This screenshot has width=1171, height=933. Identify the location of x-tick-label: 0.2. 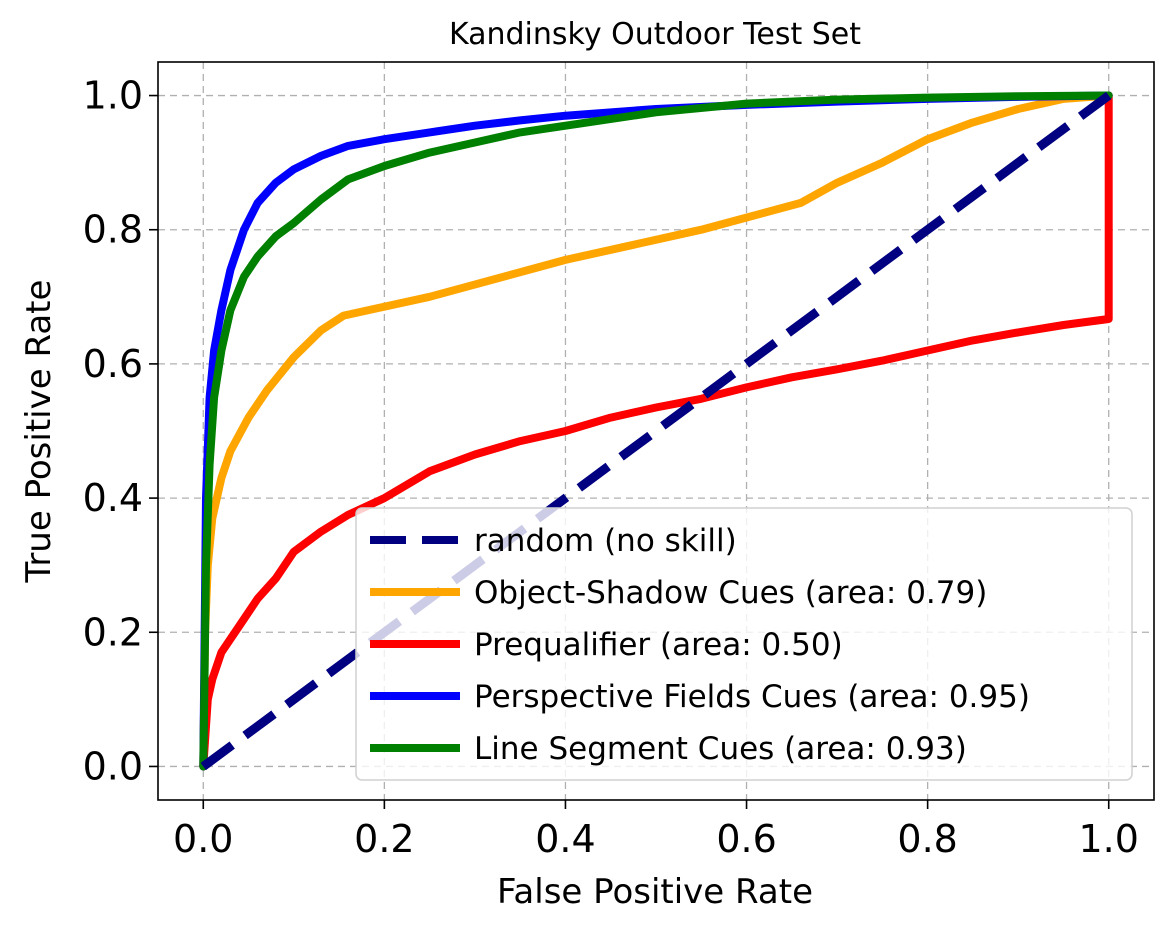
(384, 839).